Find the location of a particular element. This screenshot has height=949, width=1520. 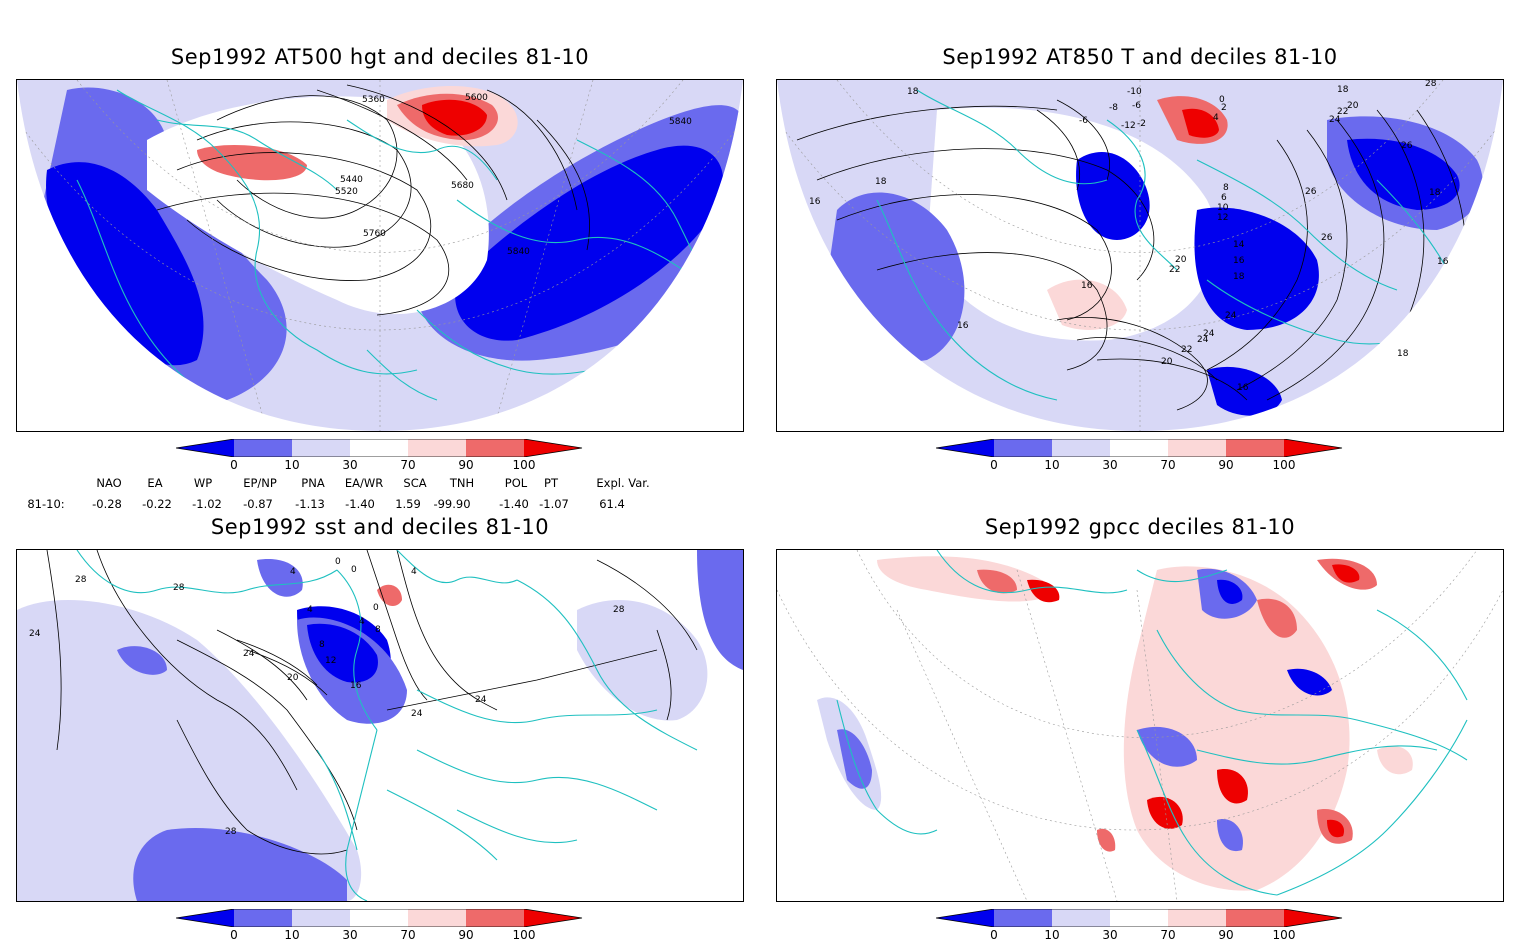

index-header: PT is located at coordinates (551, 483).